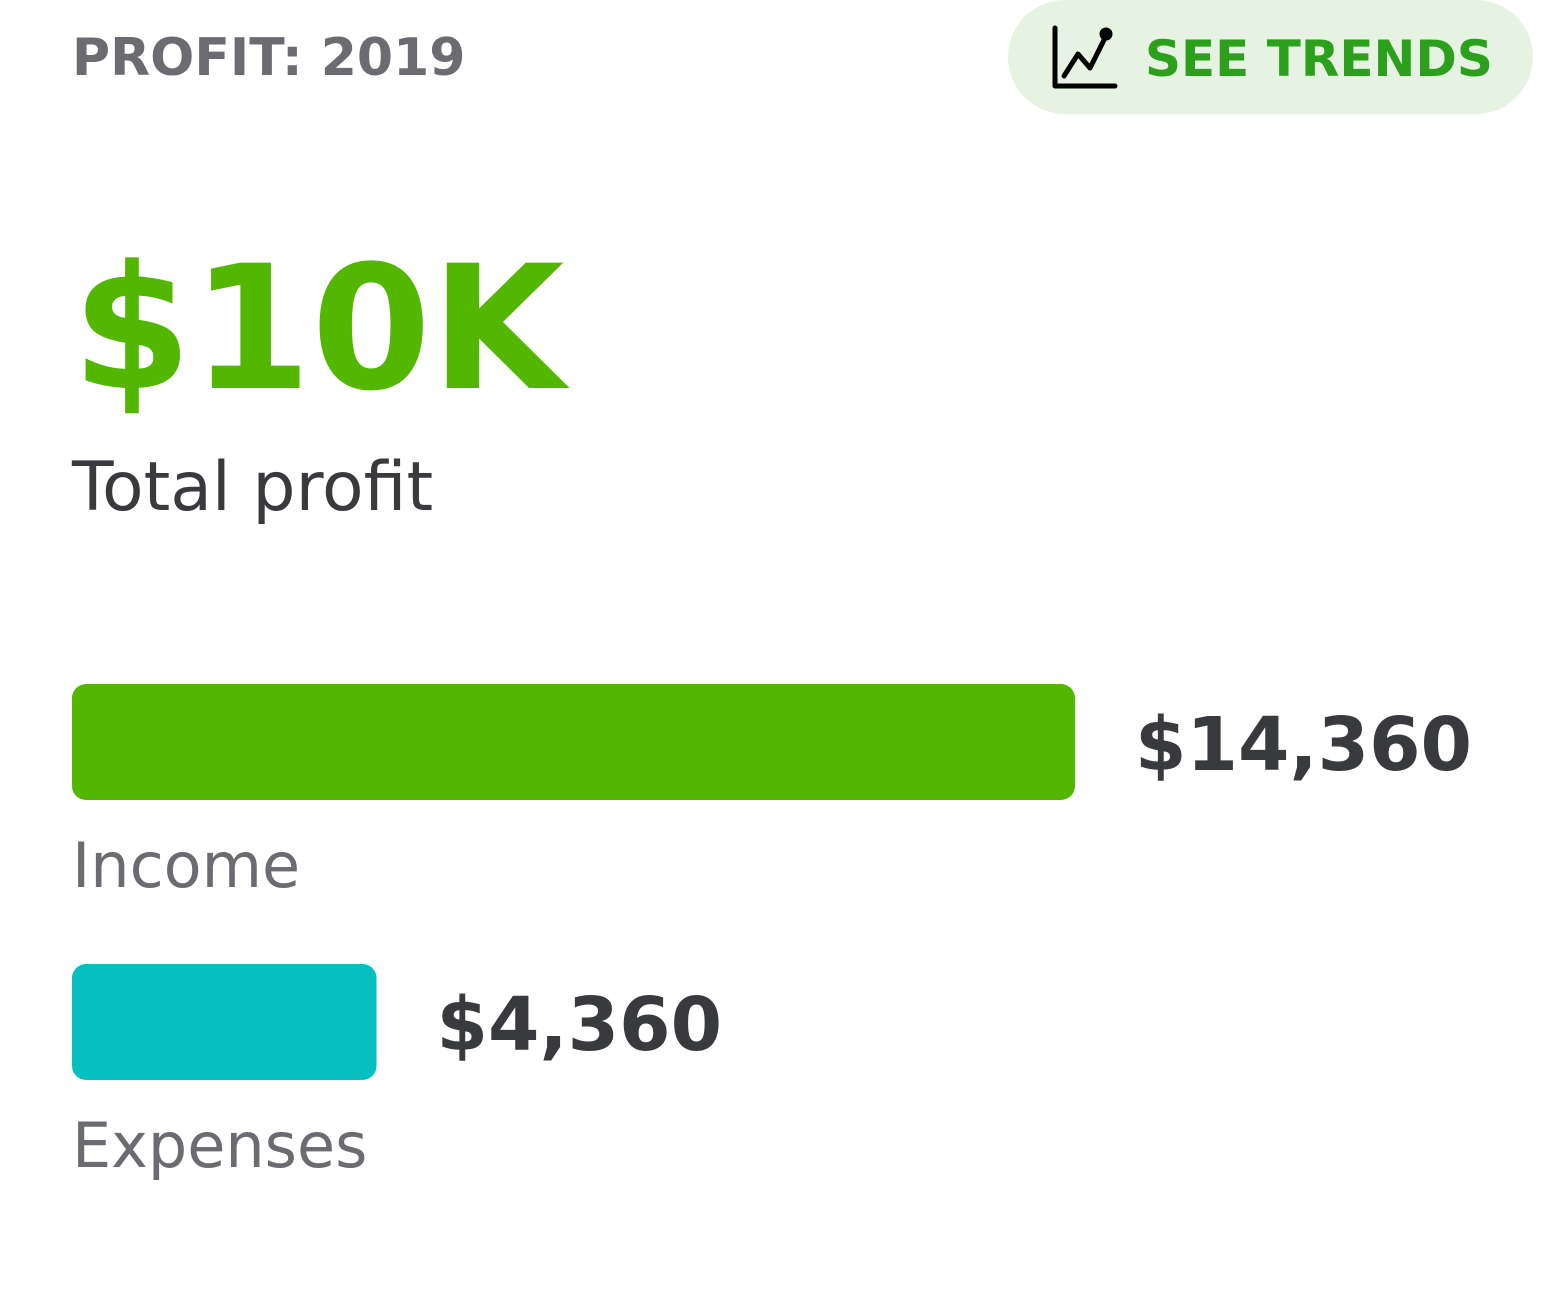  What do you see at coordinates (186, 865) in the screenshot?
I see `category-label: Income` at bounding box center [186, 865].